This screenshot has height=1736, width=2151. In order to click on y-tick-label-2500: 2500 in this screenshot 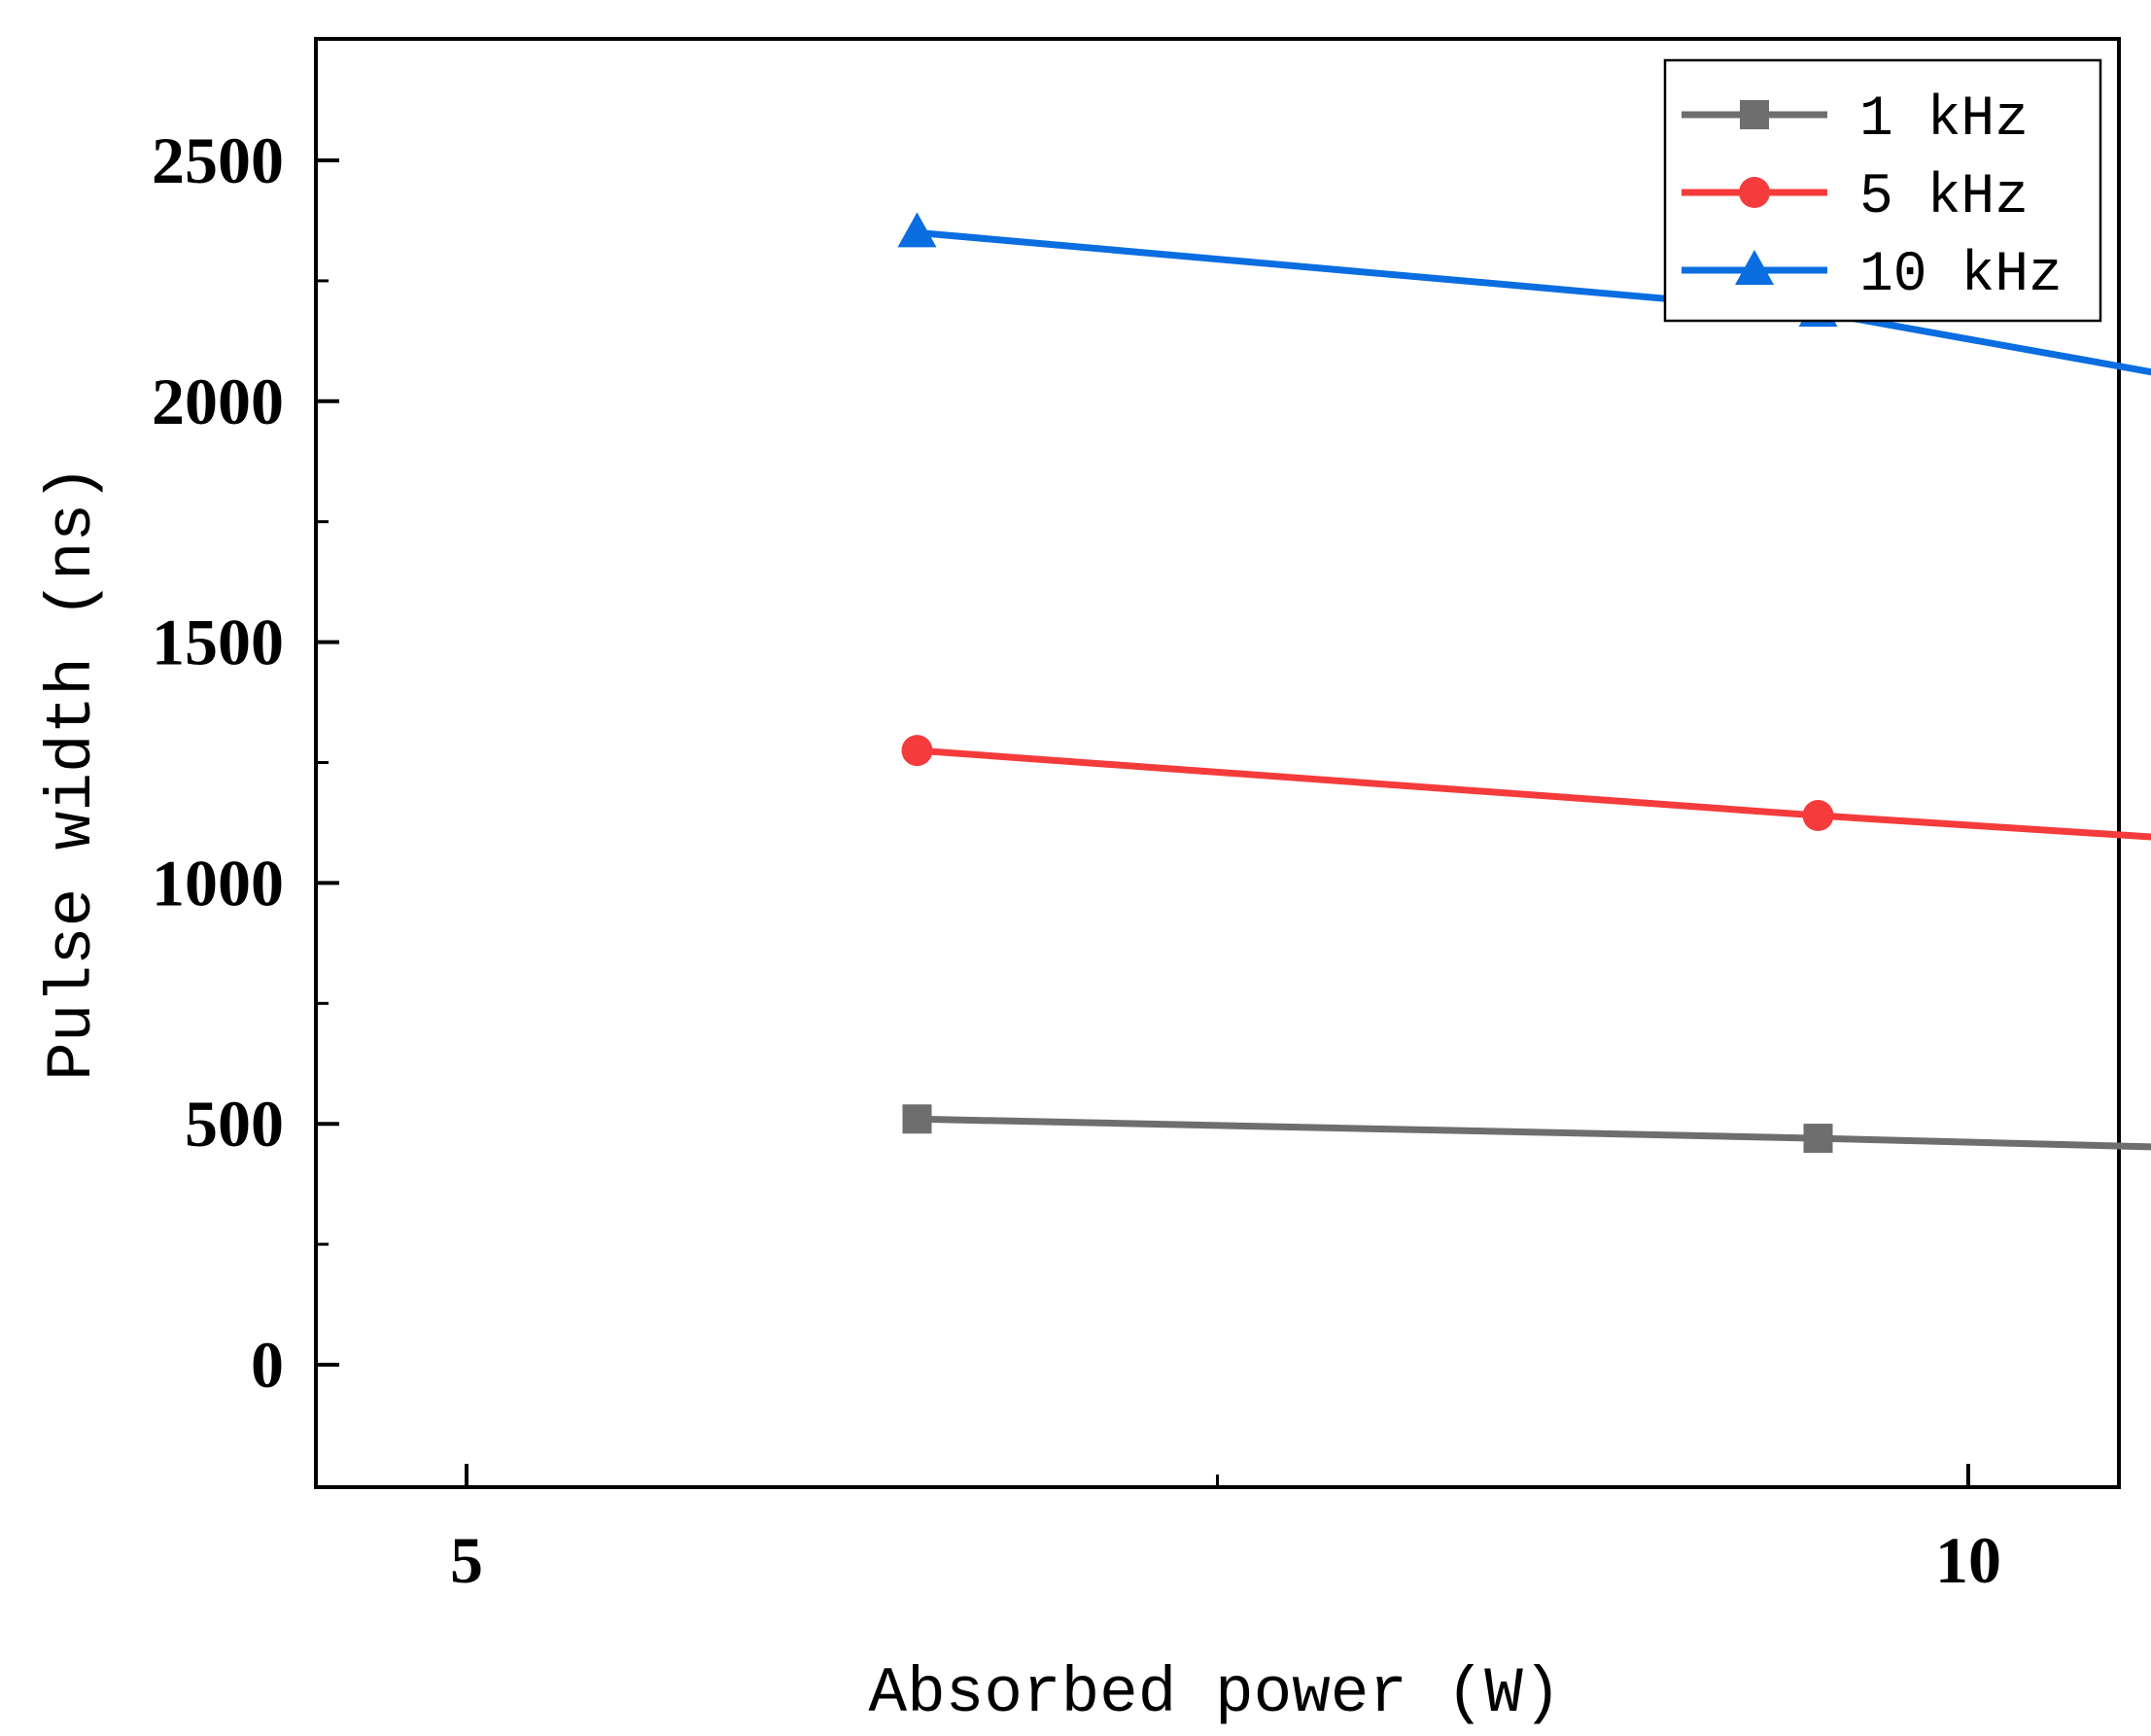, I will do `click(218, 160)`.